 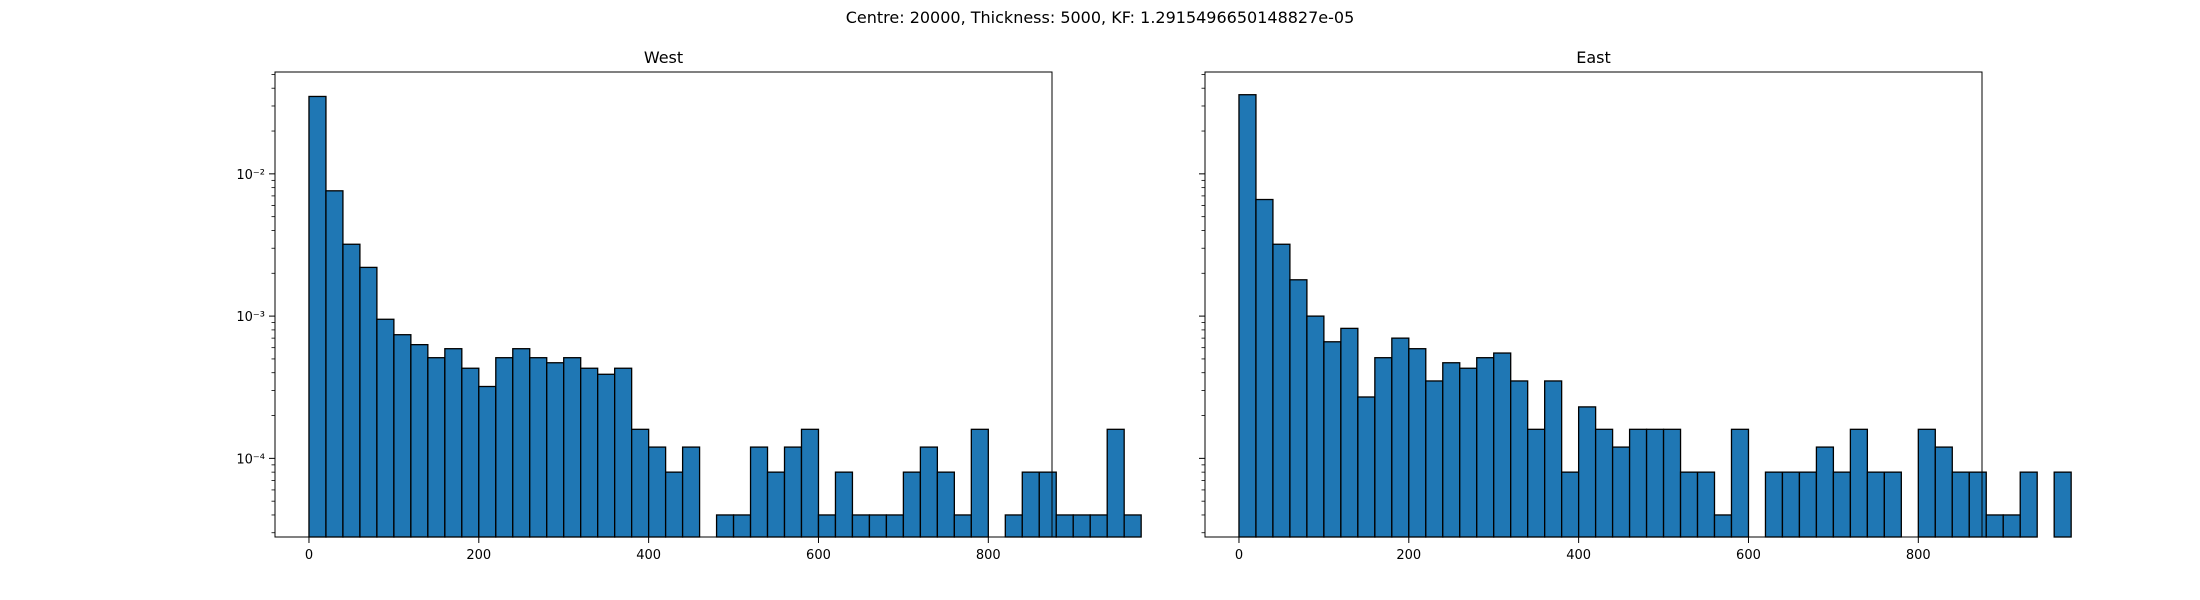 I want to click on west-x-tick-label-0: 0, so click(x=309, y=555).